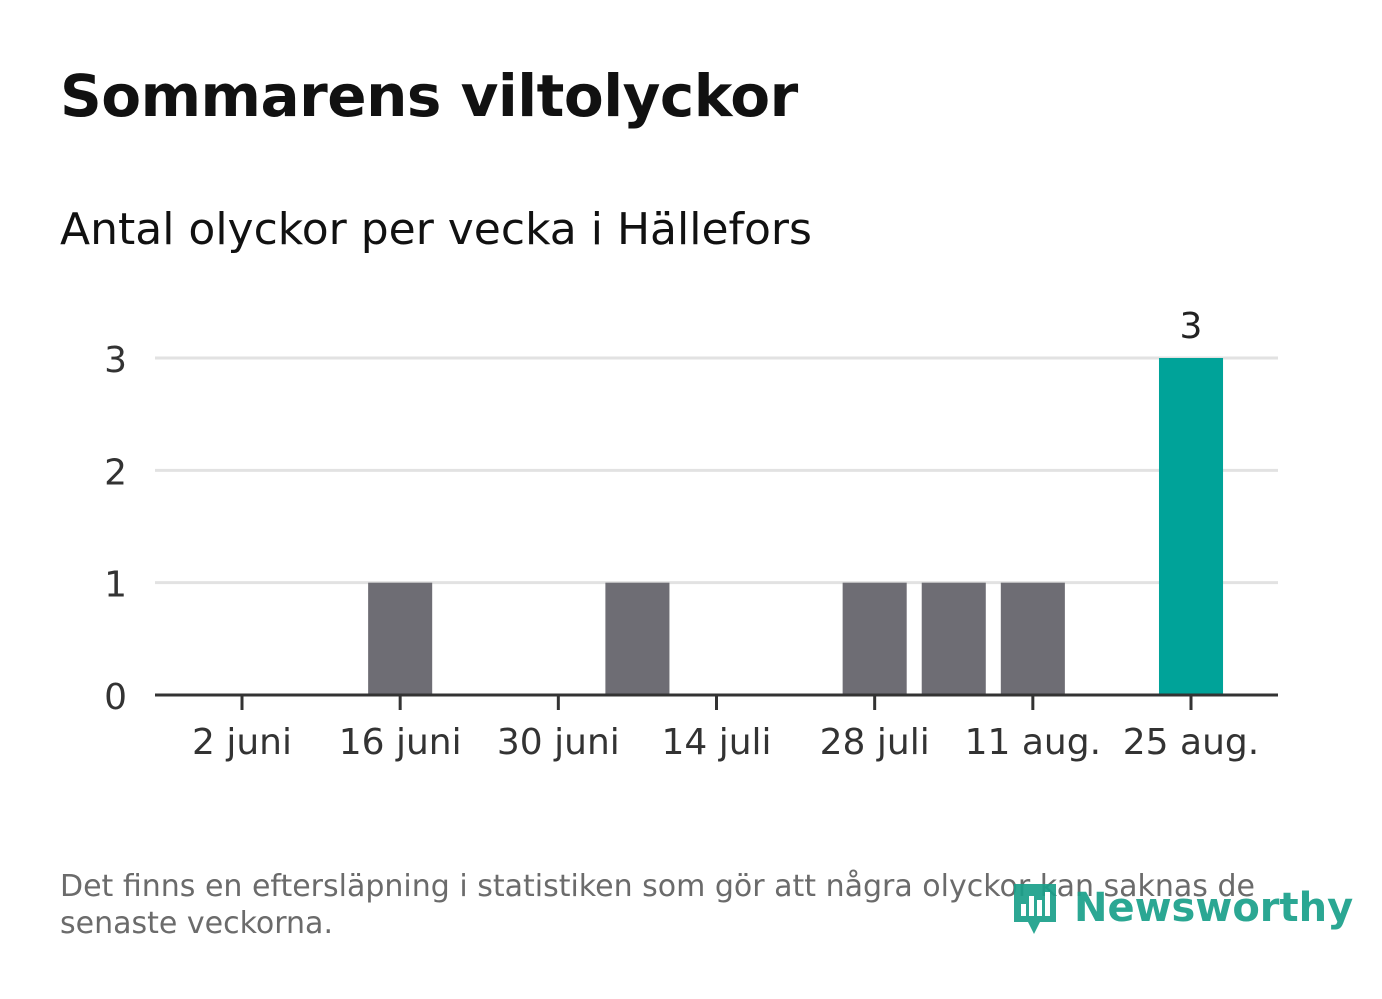 This screenshot has height=999, width=1382. I want to click on y-tick-label: 2, so click(115, 472).